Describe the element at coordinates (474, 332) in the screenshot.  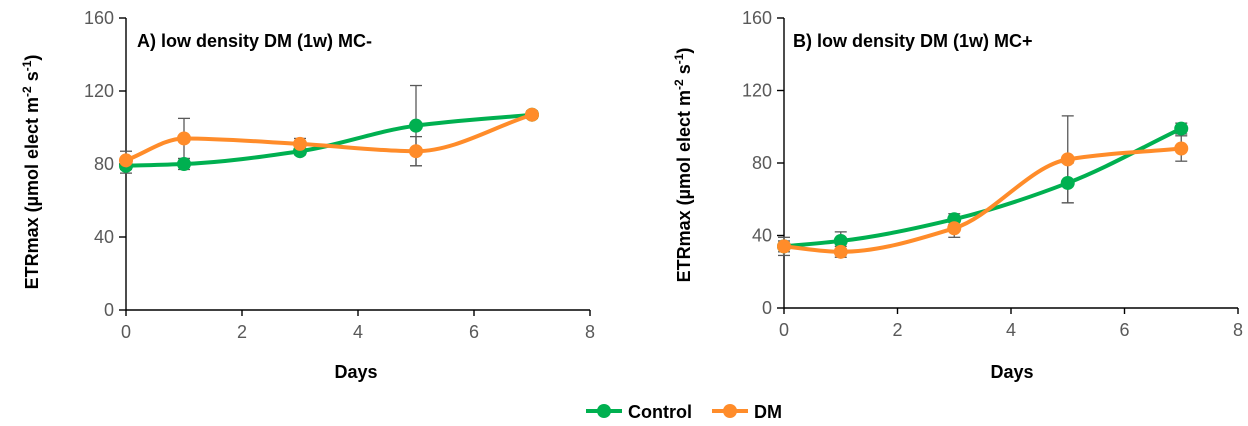
I see `x-tick-label-a: 6` at that location.